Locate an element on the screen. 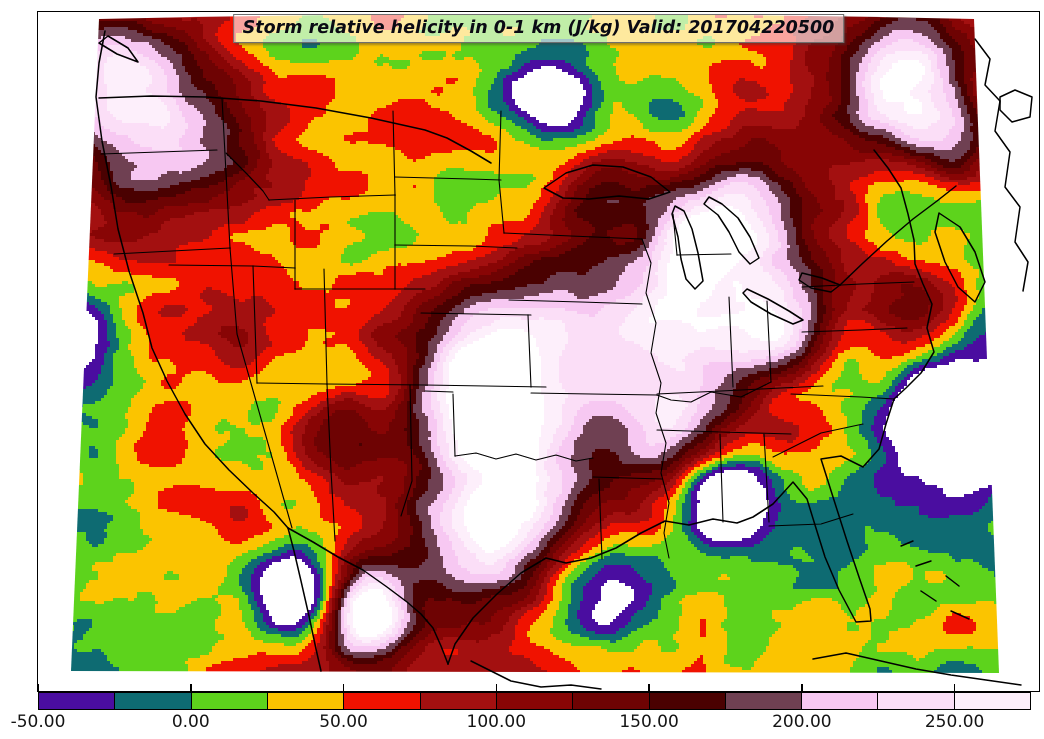 The height and width of the screenshot is (739, 1044). colorbar-tick-label: 200.00 is located at coordinates (802, 722).